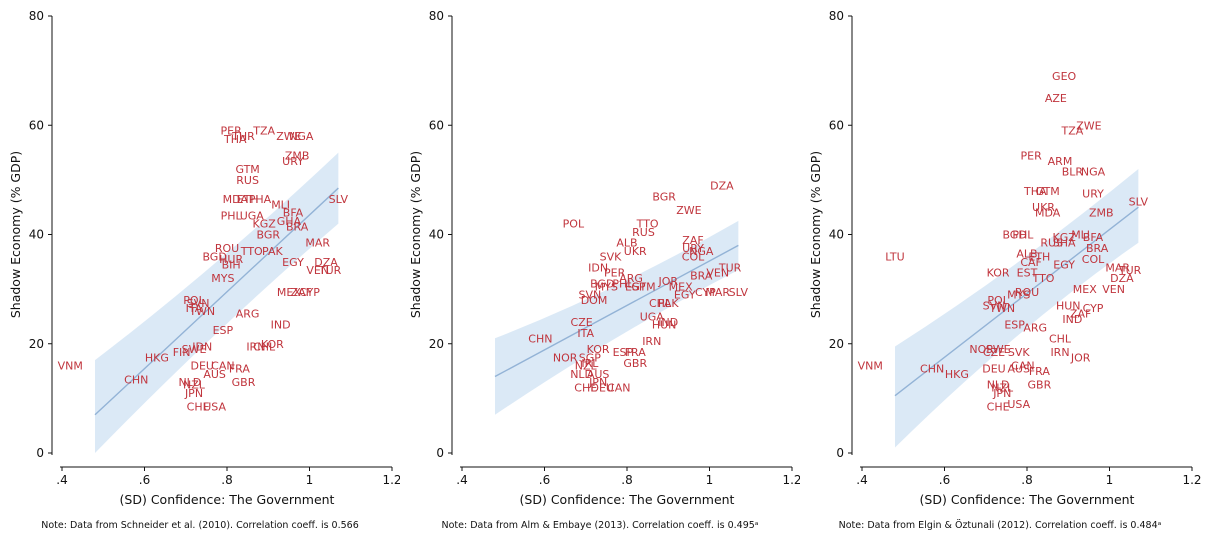 This screenshot has height=539, width=1205. I want to click on point-label: ESP, so click(223, 330).